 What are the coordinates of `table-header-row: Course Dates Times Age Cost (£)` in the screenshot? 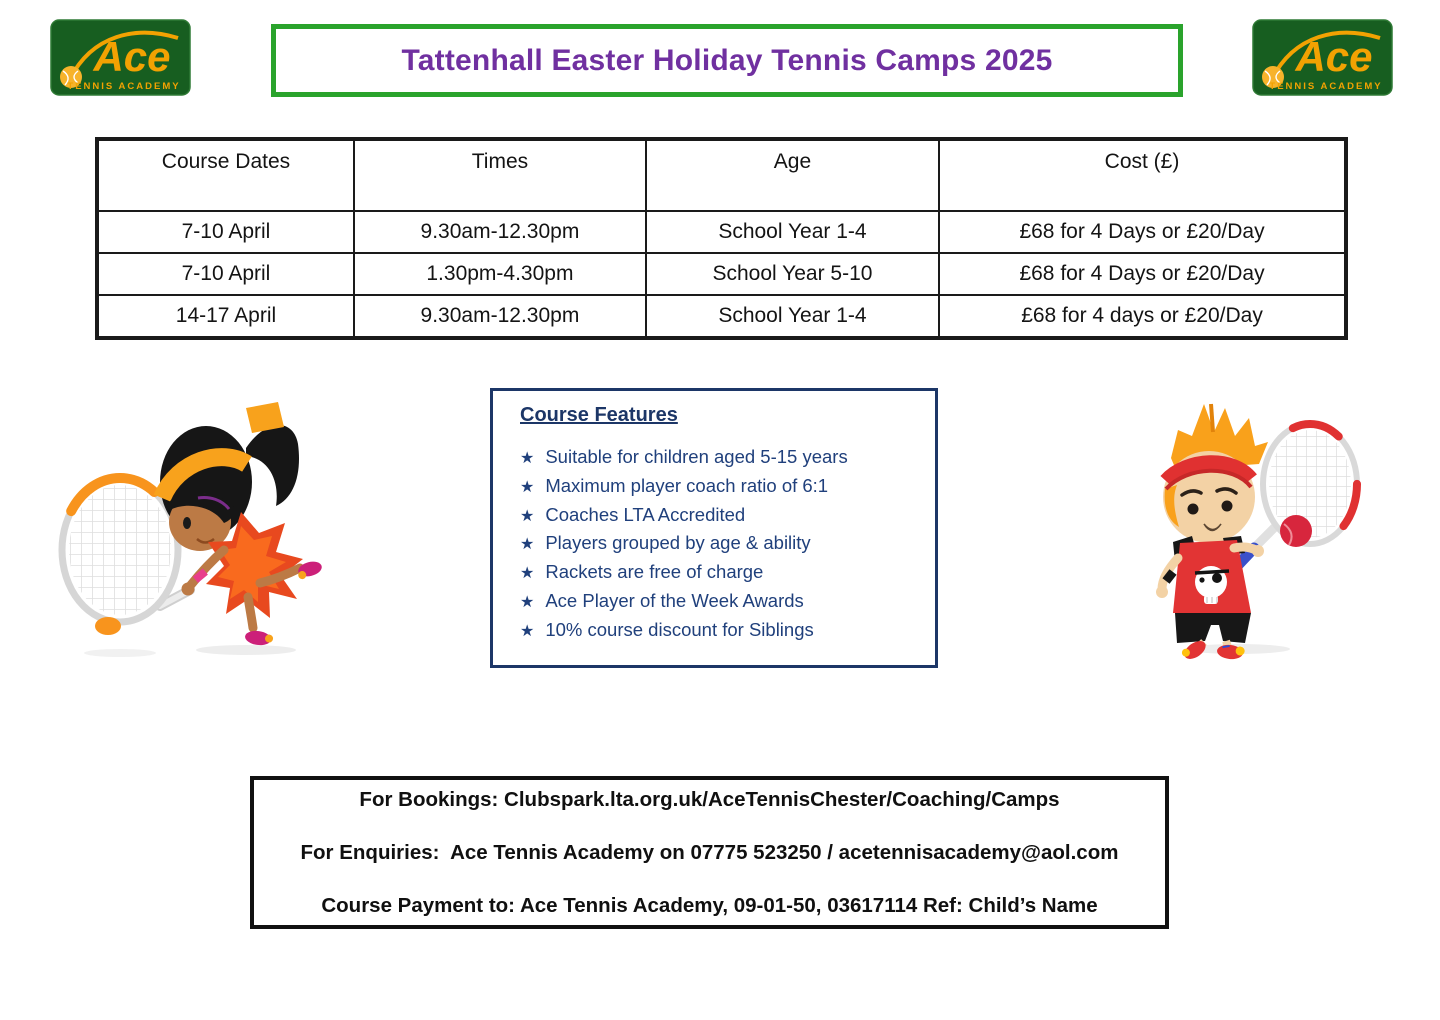 It's located at (721, 175).